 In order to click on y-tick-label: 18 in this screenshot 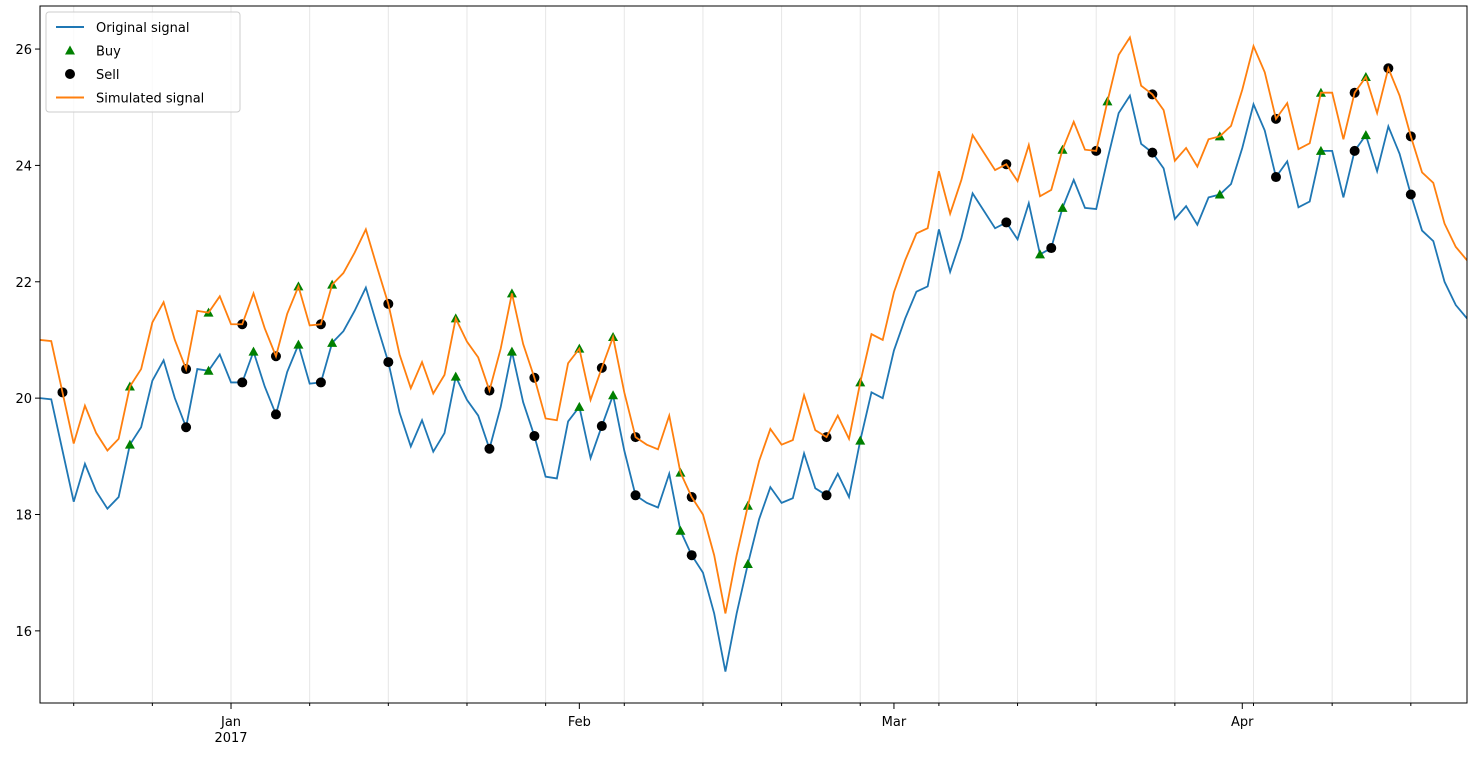, I will do `click(23, 515)`.